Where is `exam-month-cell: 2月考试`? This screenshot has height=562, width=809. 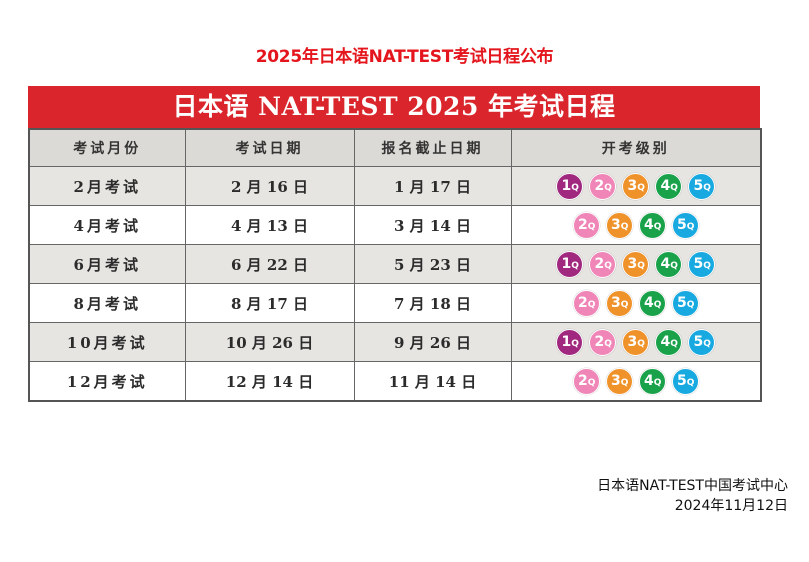 exam-month-cell: 2月考试 is located at coordinates (107, 186).